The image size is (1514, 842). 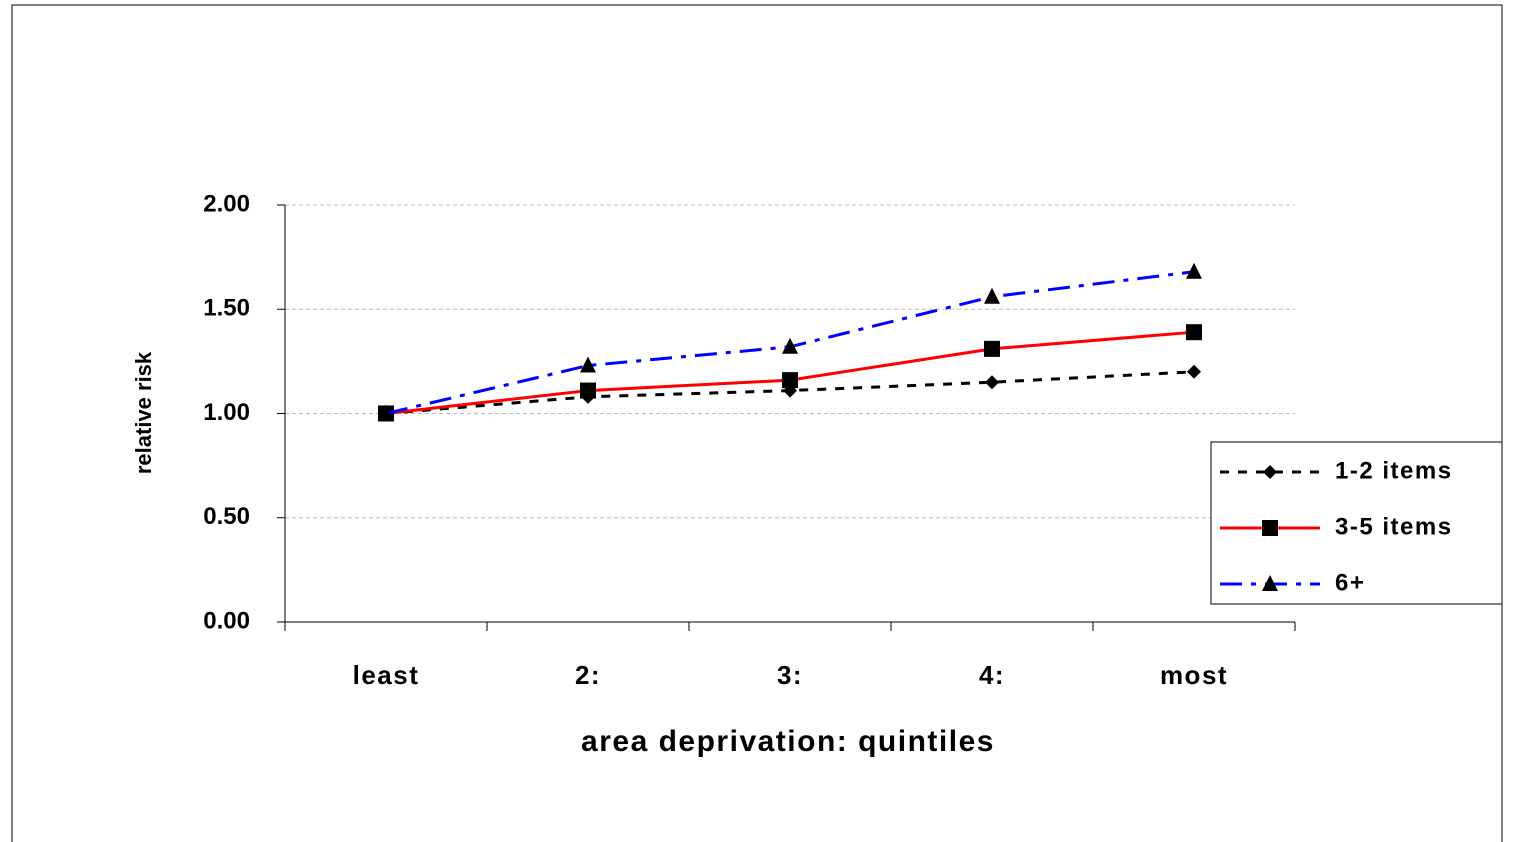 I want to click on y-tick-label: 0.50, so click(x=226, y=516).